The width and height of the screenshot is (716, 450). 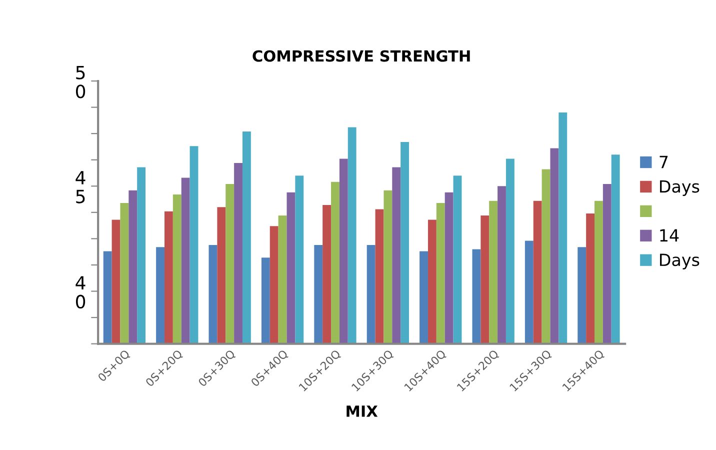 I want to click on y-tick-label: 50, so click(x=81, y=82).